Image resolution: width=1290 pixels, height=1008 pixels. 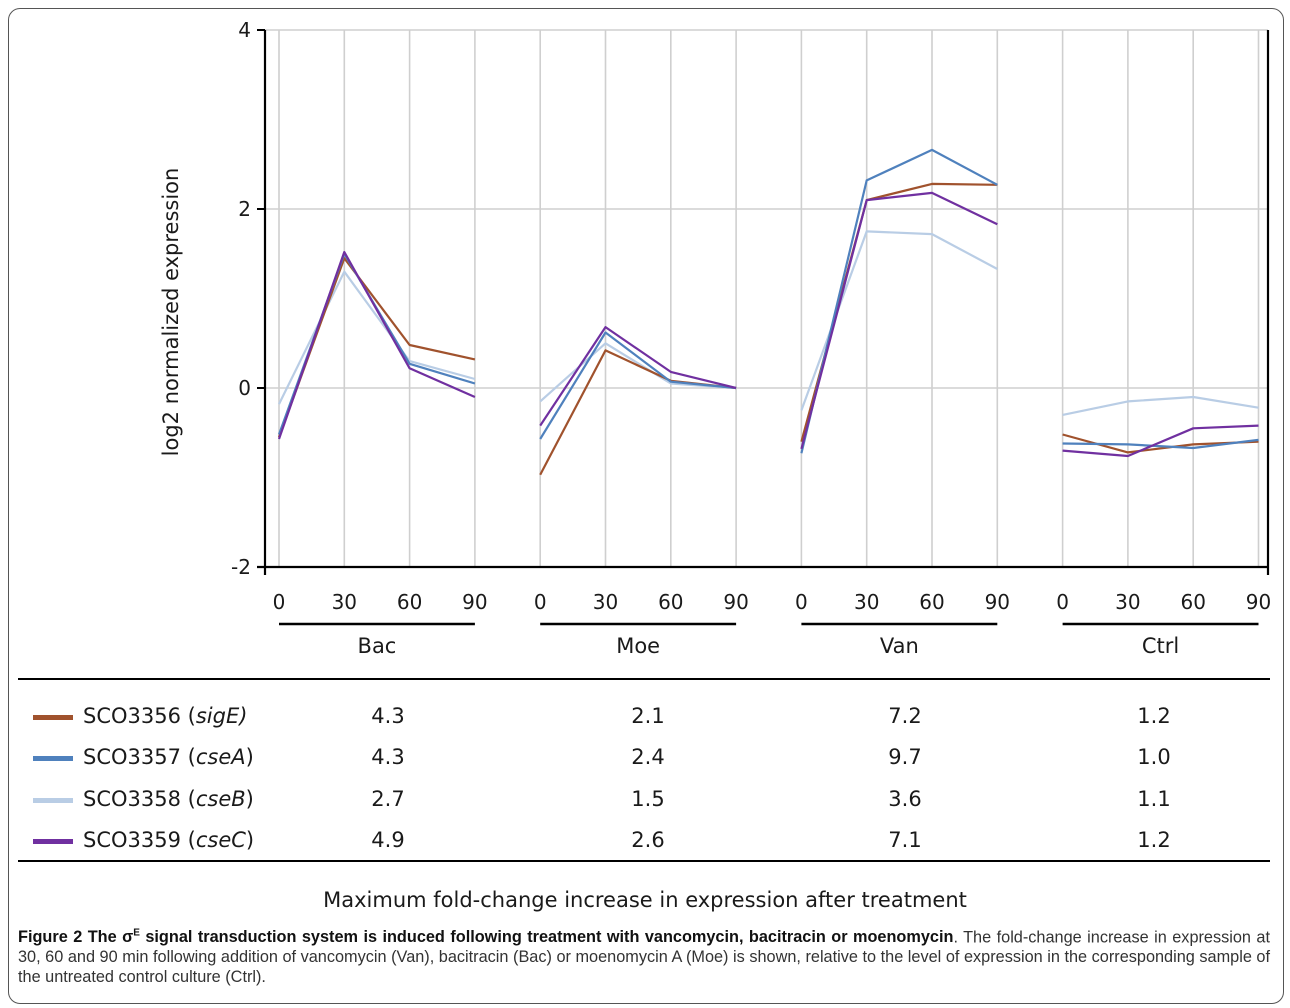 What do you see at coordinates (644, 679) in the screenshot?
I see `table-top-rule` at bounding box center [644, 679].